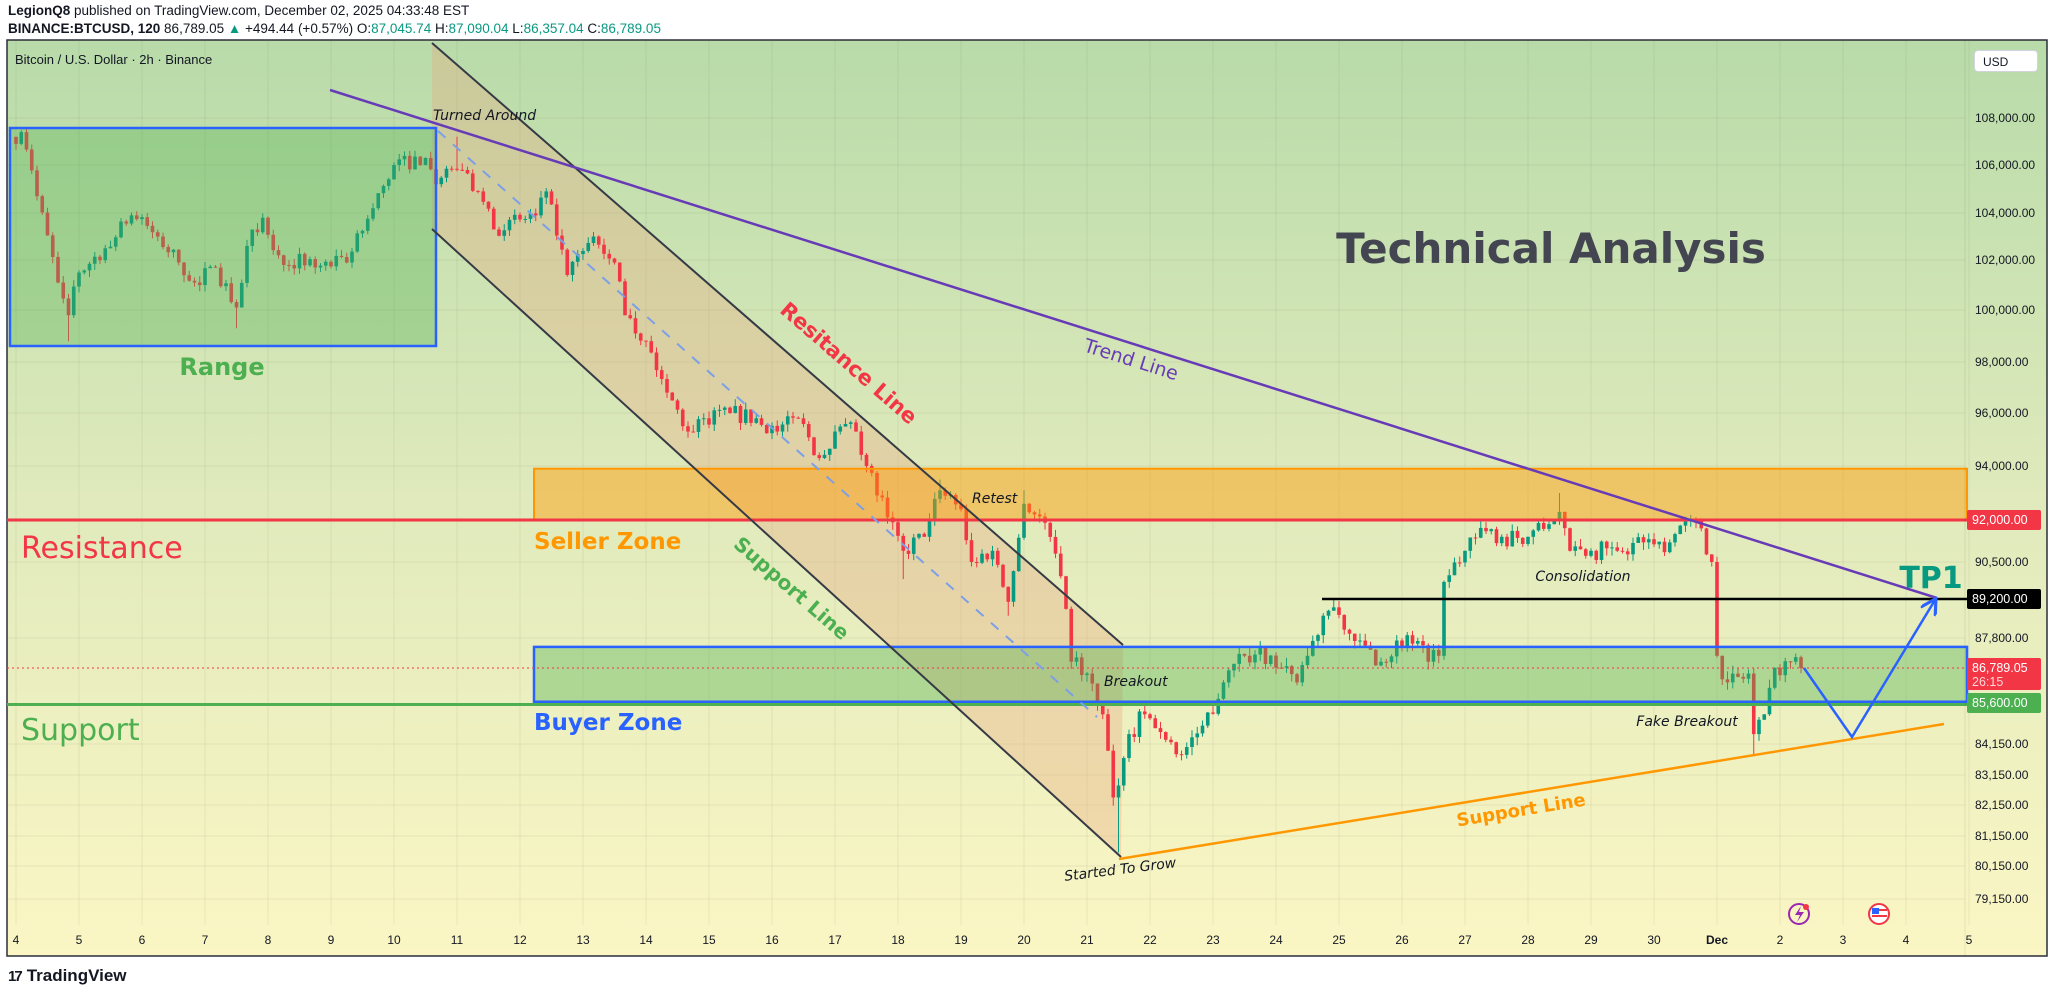 This screenshot has width=2053, height=993. What do you see at coordinates (1868, 670) in the screenshot?
I see `projection-arrow` at bounding box center [1868, 670].